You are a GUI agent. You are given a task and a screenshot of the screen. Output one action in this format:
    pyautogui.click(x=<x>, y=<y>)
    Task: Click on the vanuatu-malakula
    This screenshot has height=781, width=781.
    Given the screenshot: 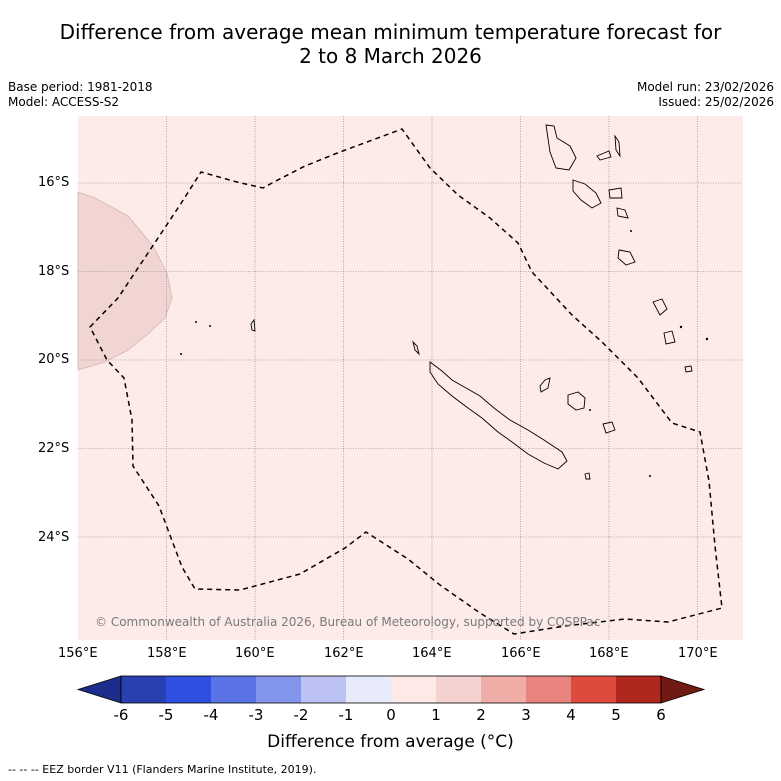 What is the action you would take?
    pyautogui.click(x=587, y=194)
    